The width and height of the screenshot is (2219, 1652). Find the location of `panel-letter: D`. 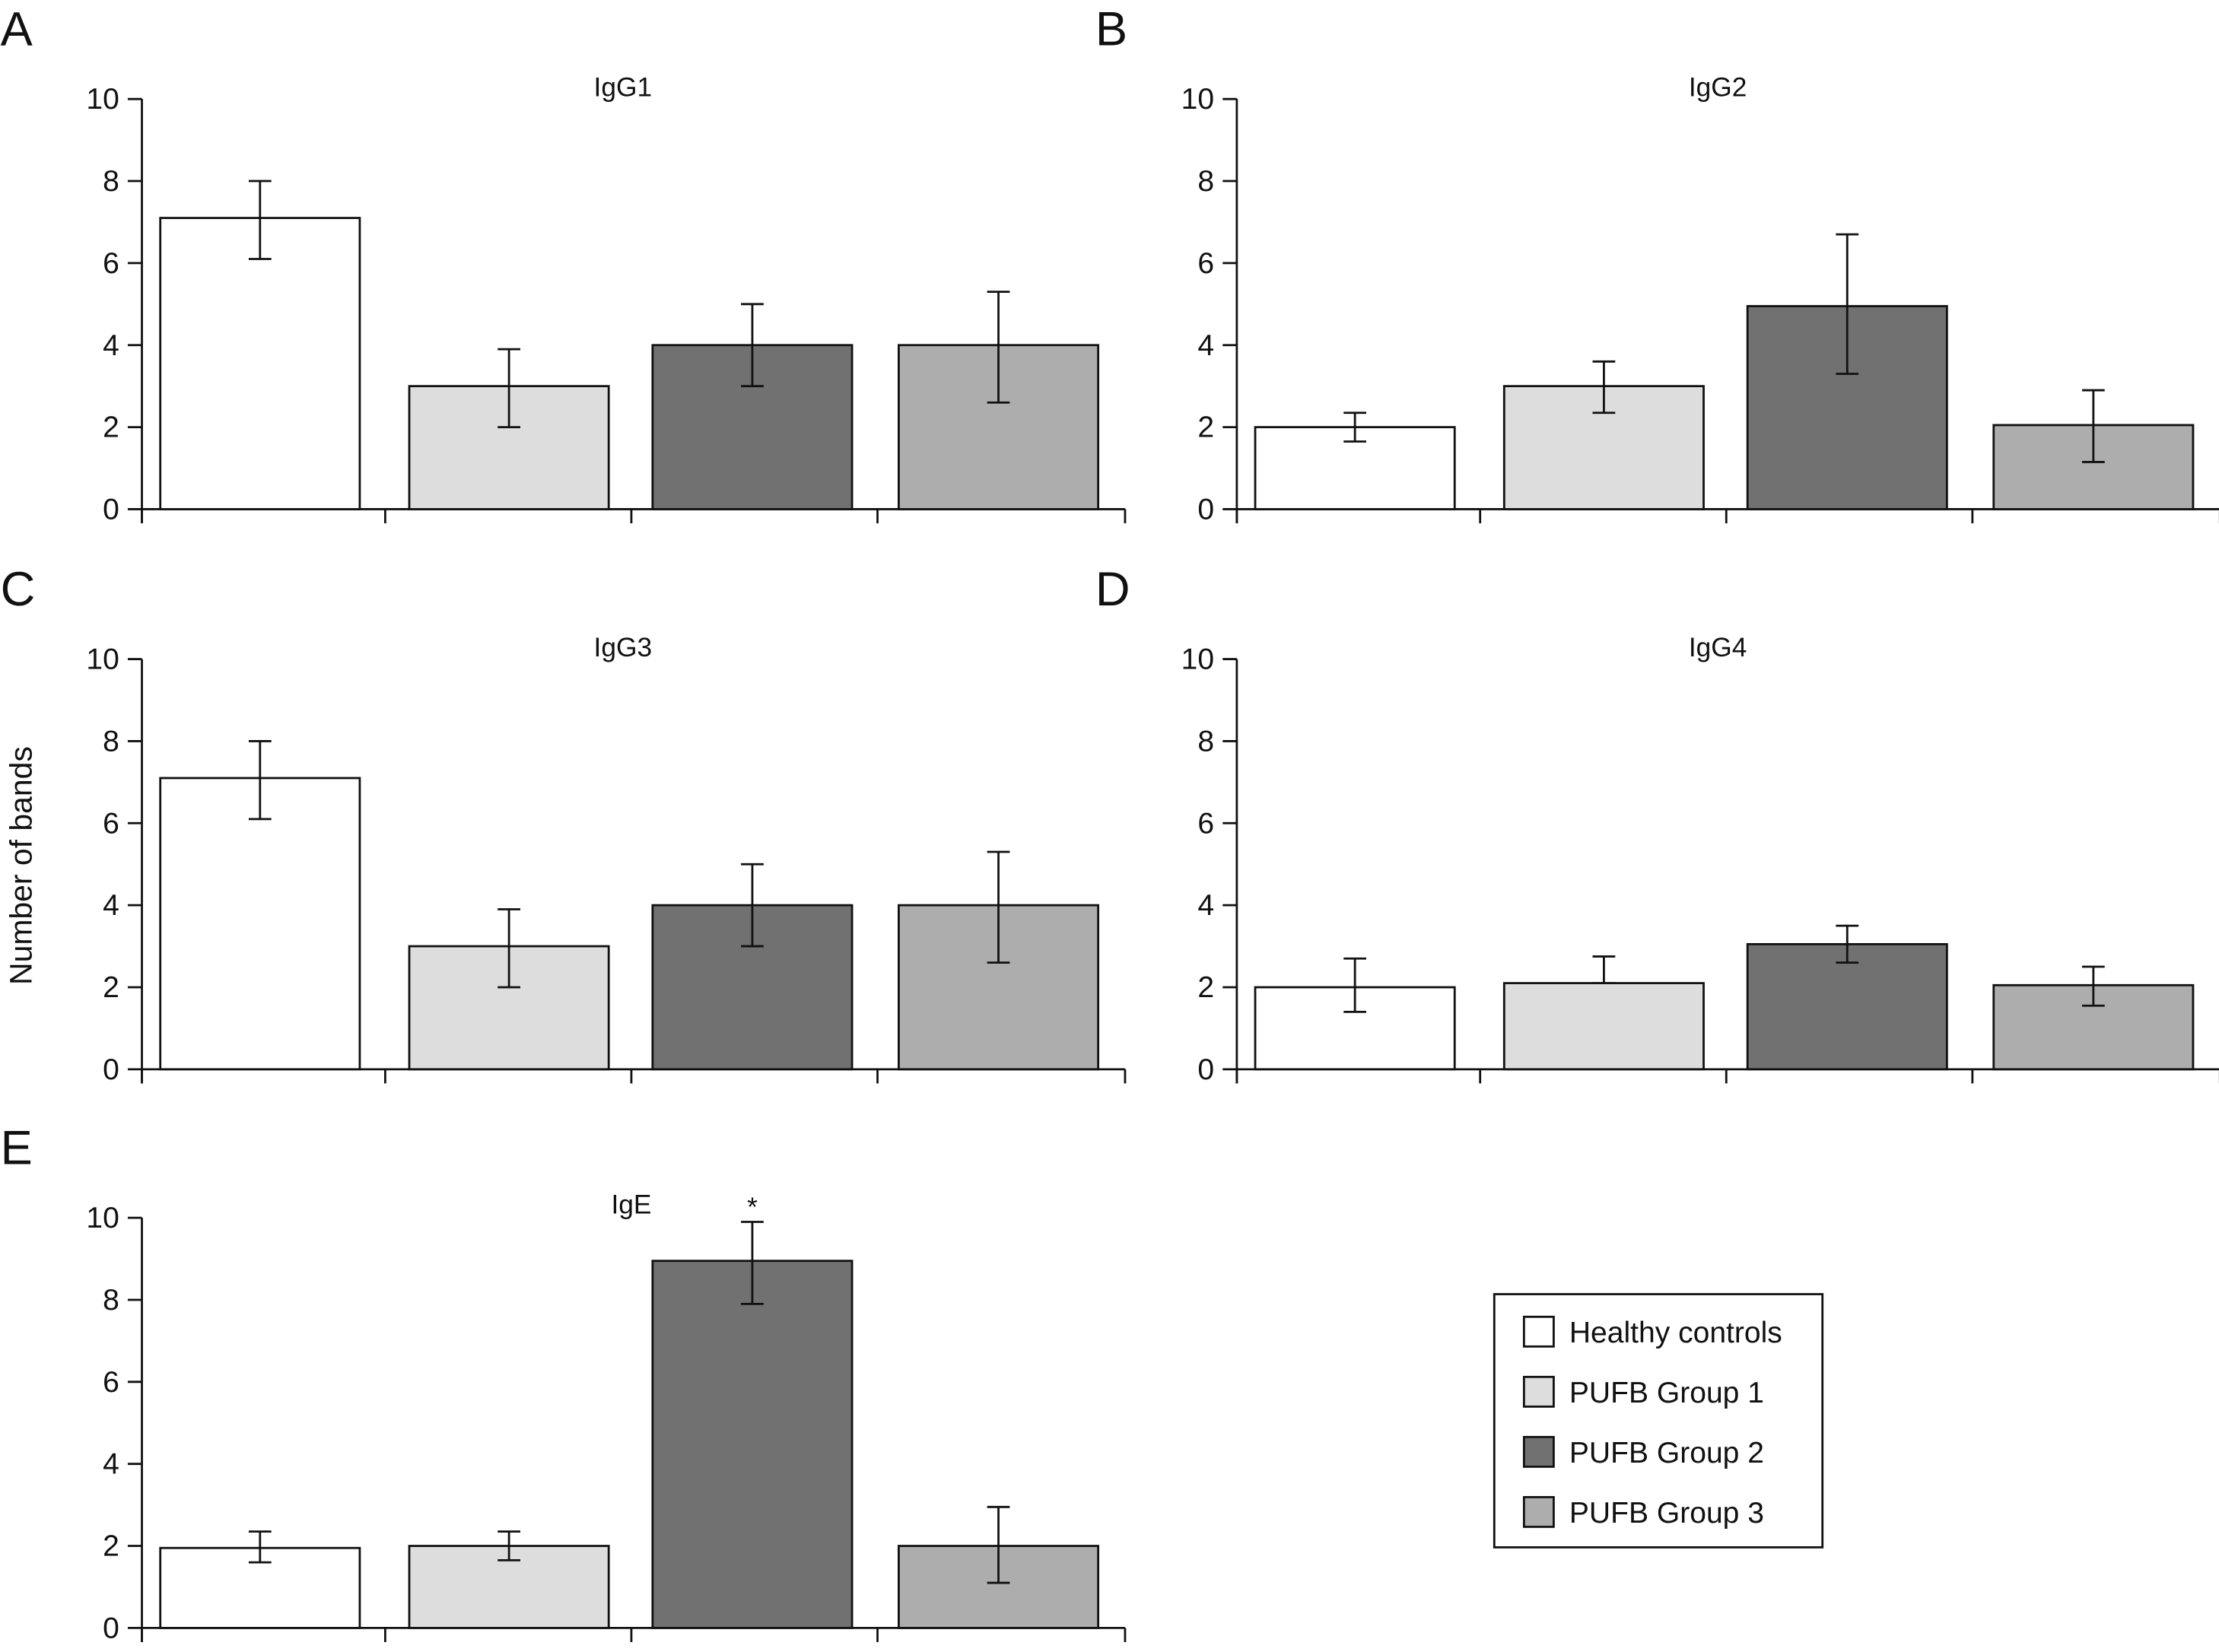

panel-letter: D is located at coordinates (1112, 589).